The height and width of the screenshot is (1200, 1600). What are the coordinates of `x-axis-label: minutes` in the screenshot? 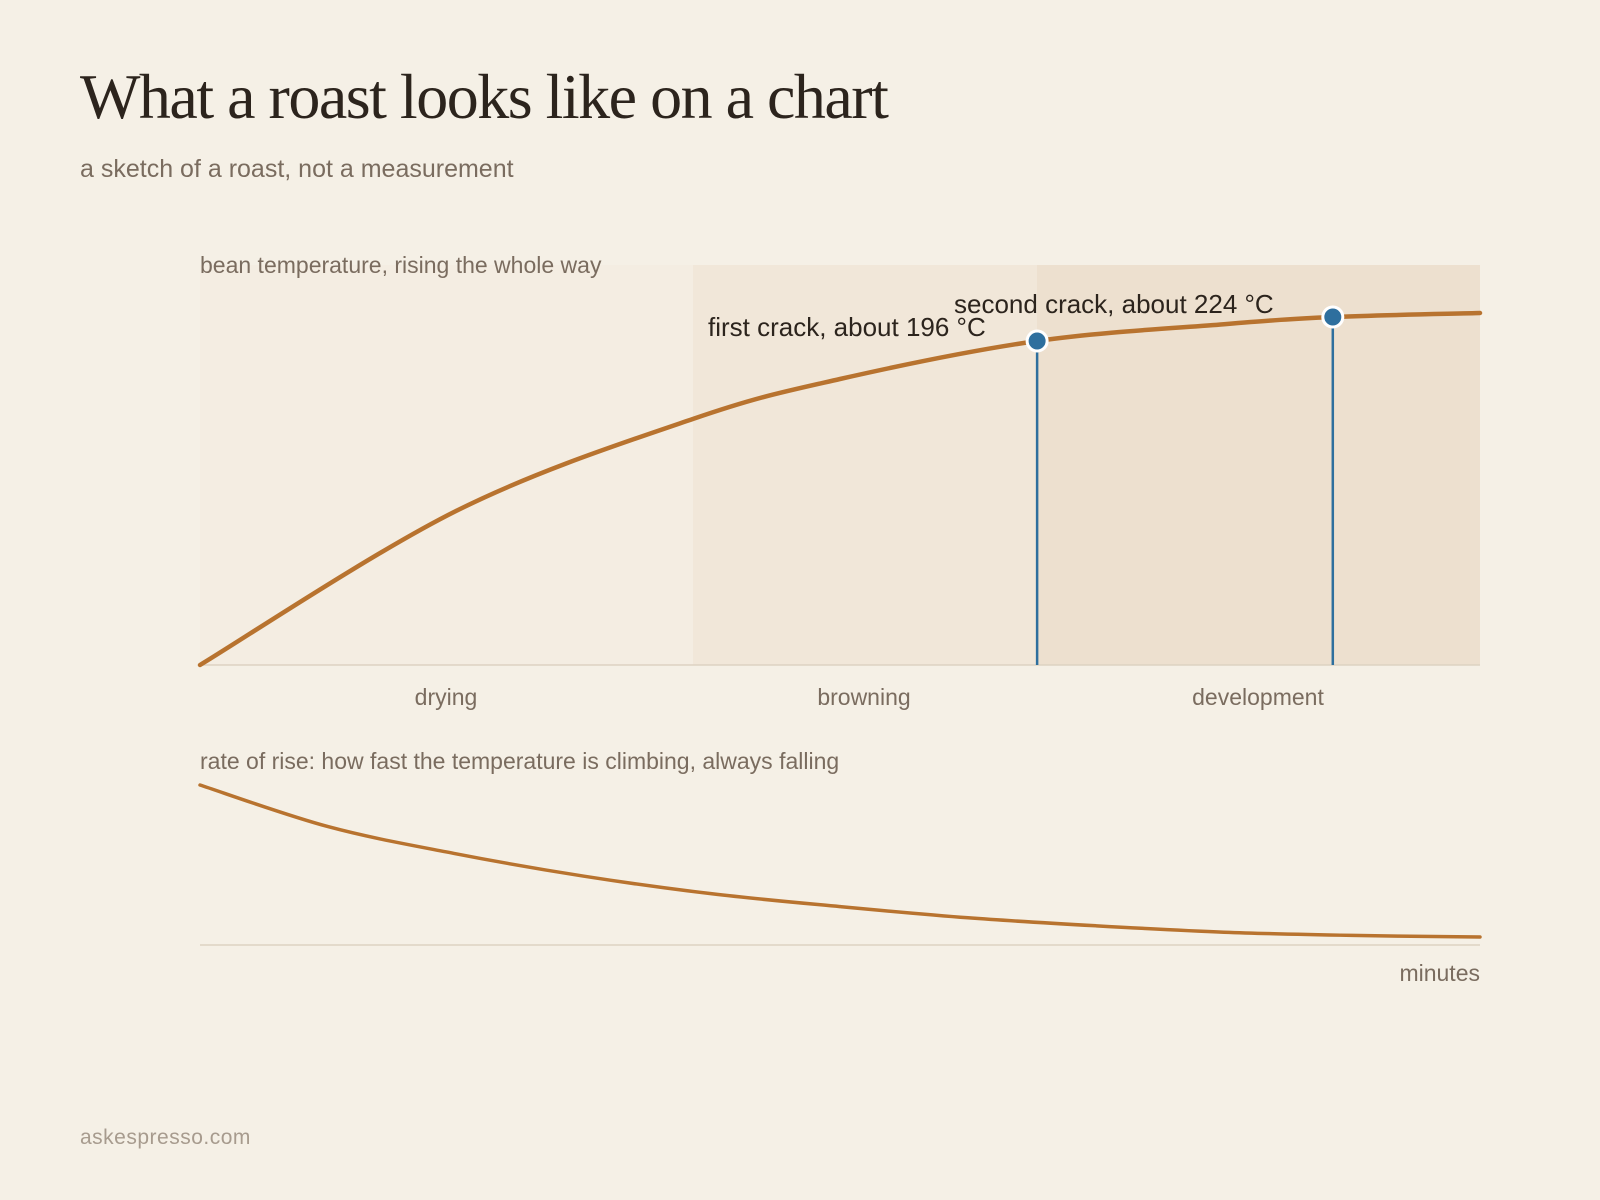 It's located at (1439, 973).